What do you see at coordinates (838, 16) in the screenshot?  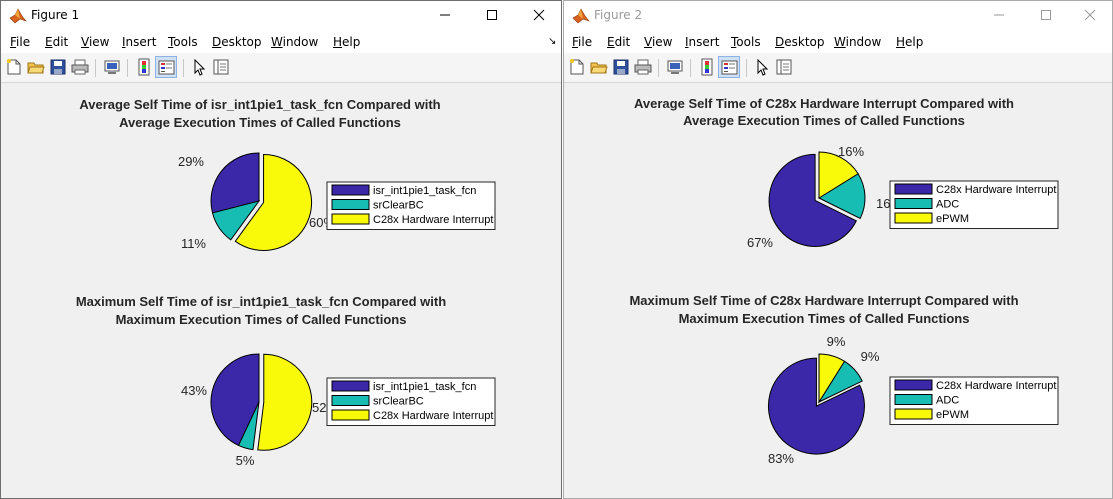 I see `title-bar: Figure 2` at bounding box center [838, 16].